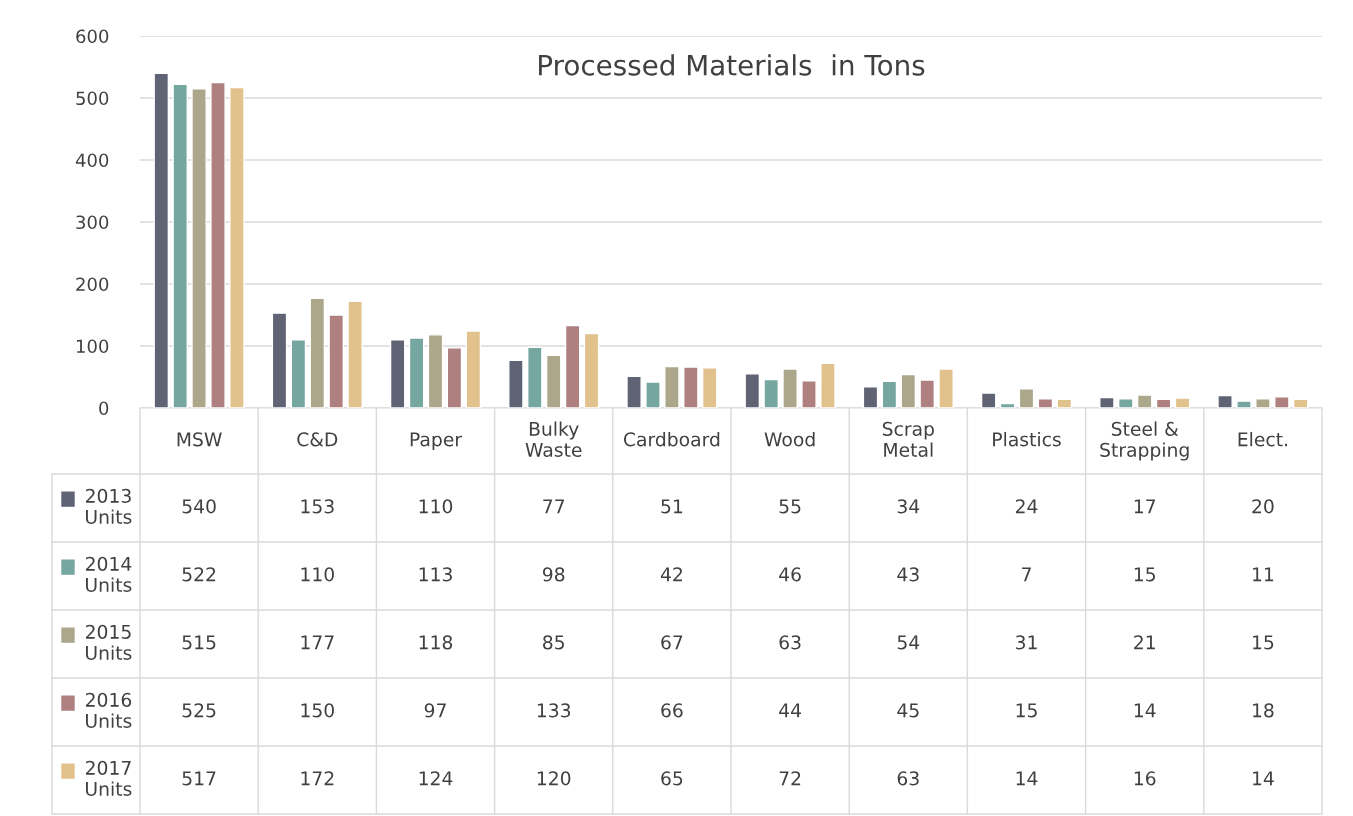 This screenshot has width=1353, height=816. What do you see at coordinates (554, 710) in the screenshot?
I see `data-label: 133` at bounding box center [554, 710].